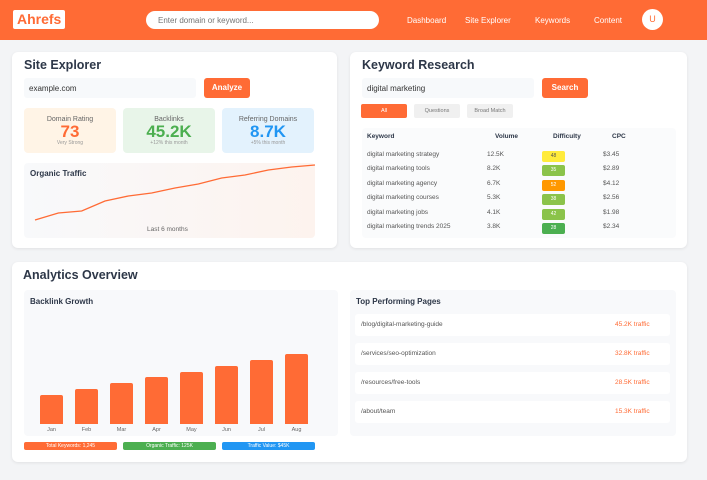  I want to click on bar-aug, so click(296, 389).